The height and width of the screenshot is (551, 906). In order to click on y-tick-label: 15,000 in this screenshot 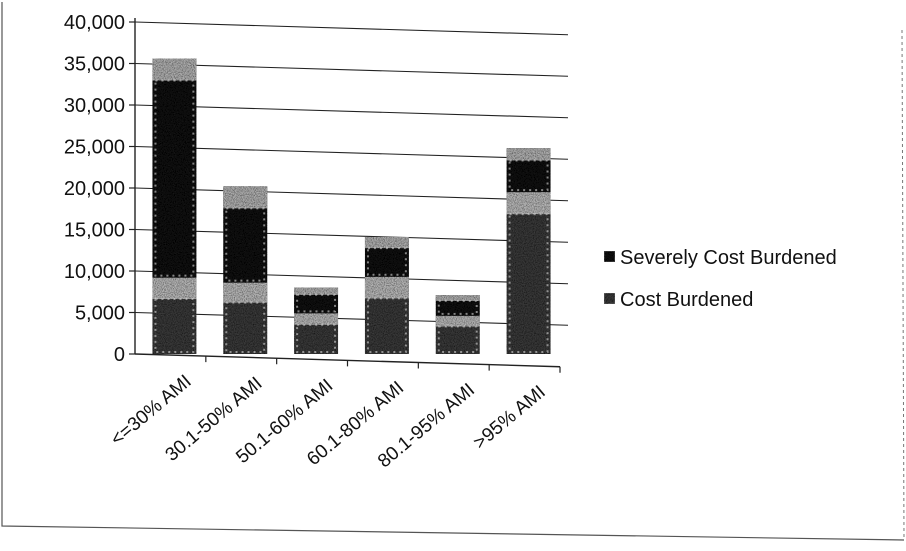, I will do `click(94, 231)`.